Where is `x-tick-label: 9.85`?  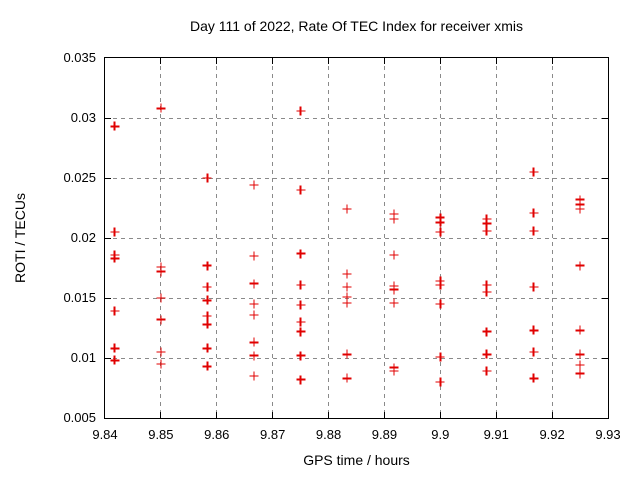
x-tick-label: 9.85 is located at coordinates (161, 434).